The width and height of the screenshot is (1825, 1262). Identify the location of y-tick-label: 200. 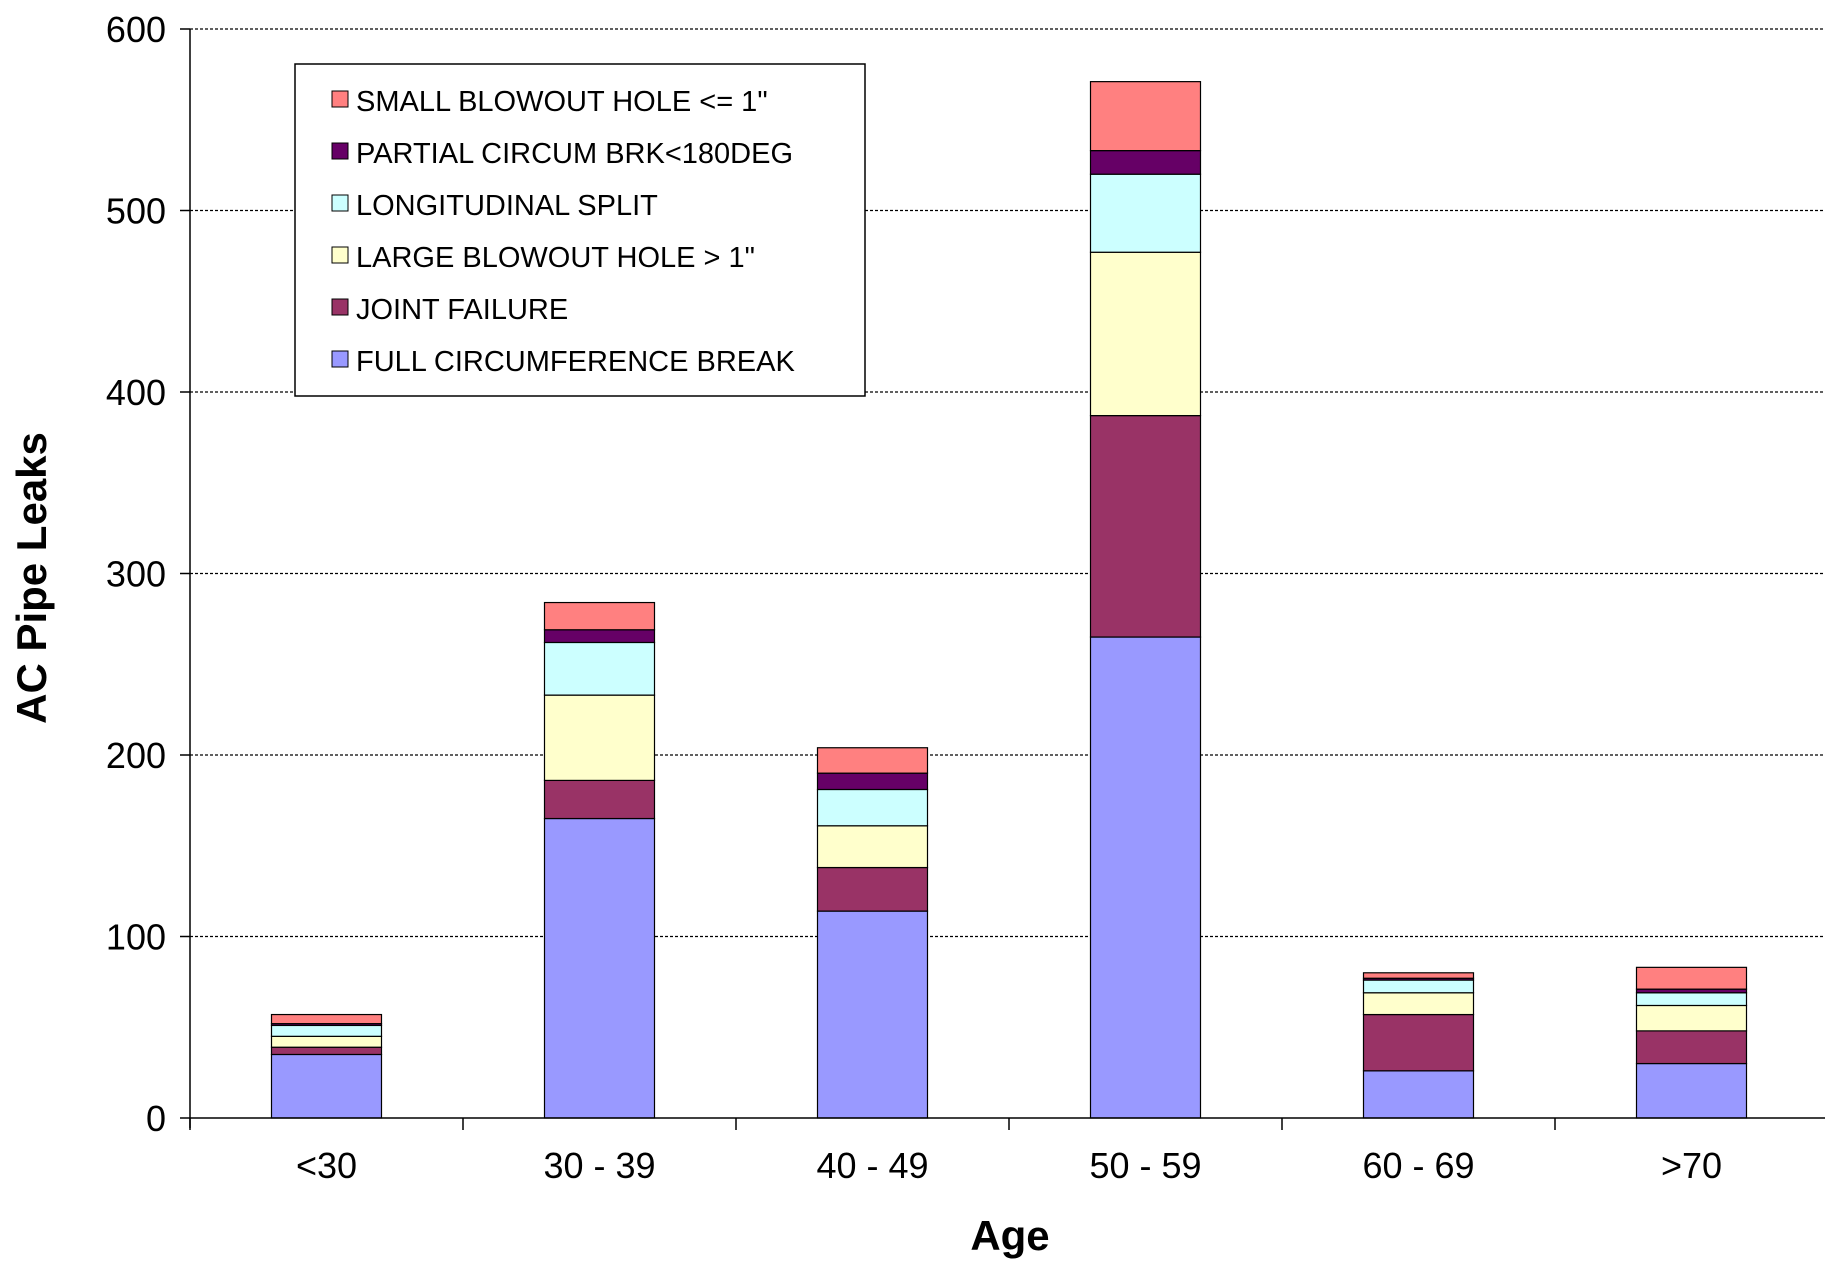
(136, 755).